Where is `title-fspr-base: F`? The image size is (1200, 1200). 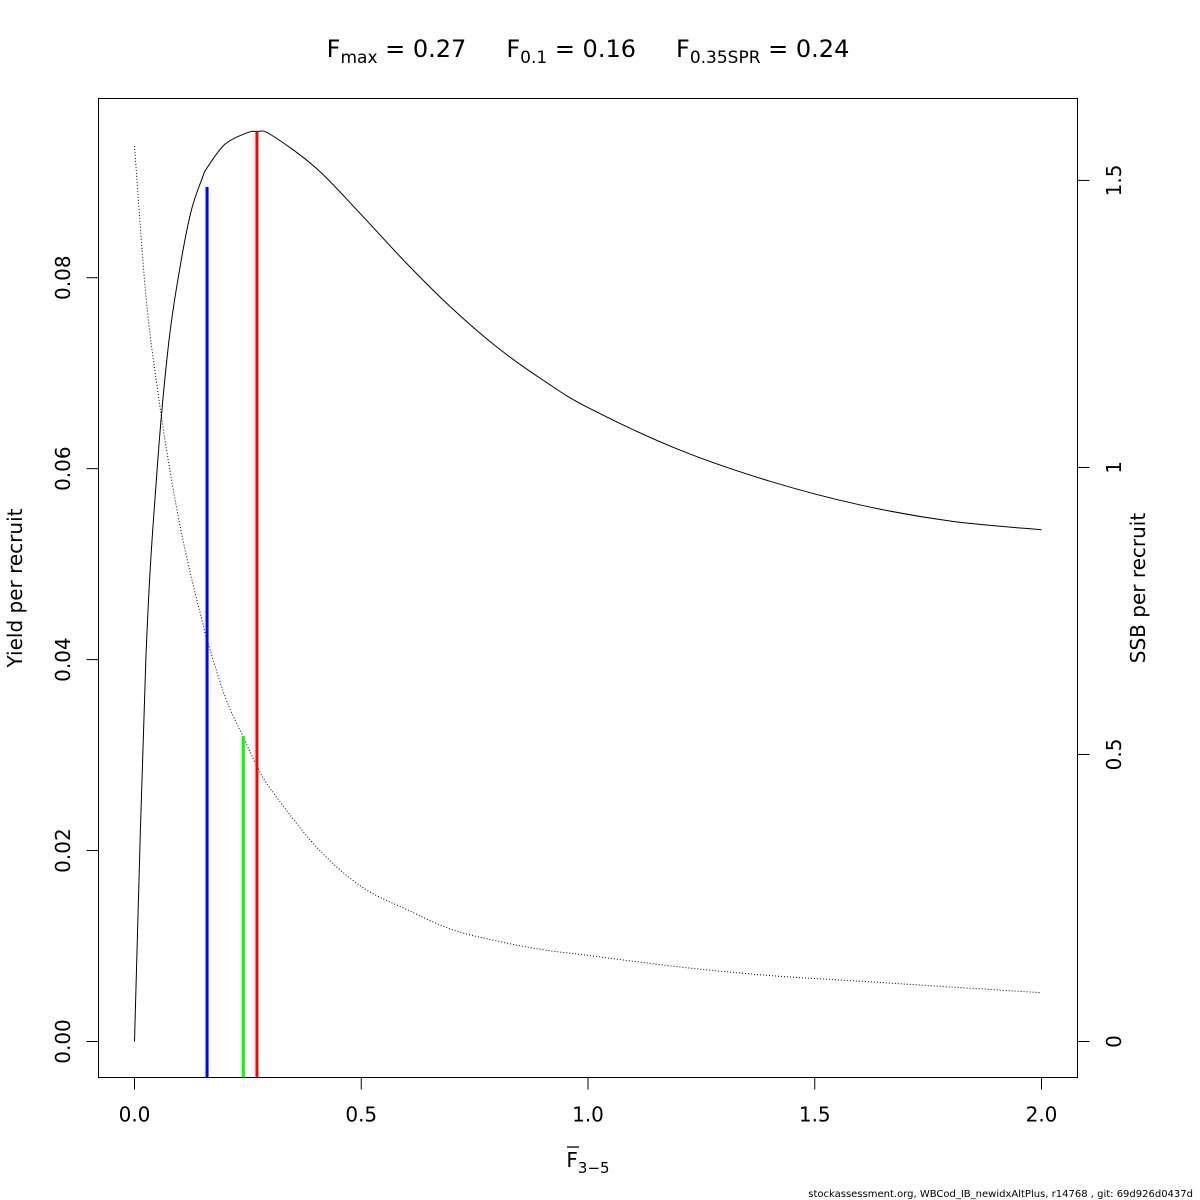 title-fspr-base: F is located at coordinates (683, 49).